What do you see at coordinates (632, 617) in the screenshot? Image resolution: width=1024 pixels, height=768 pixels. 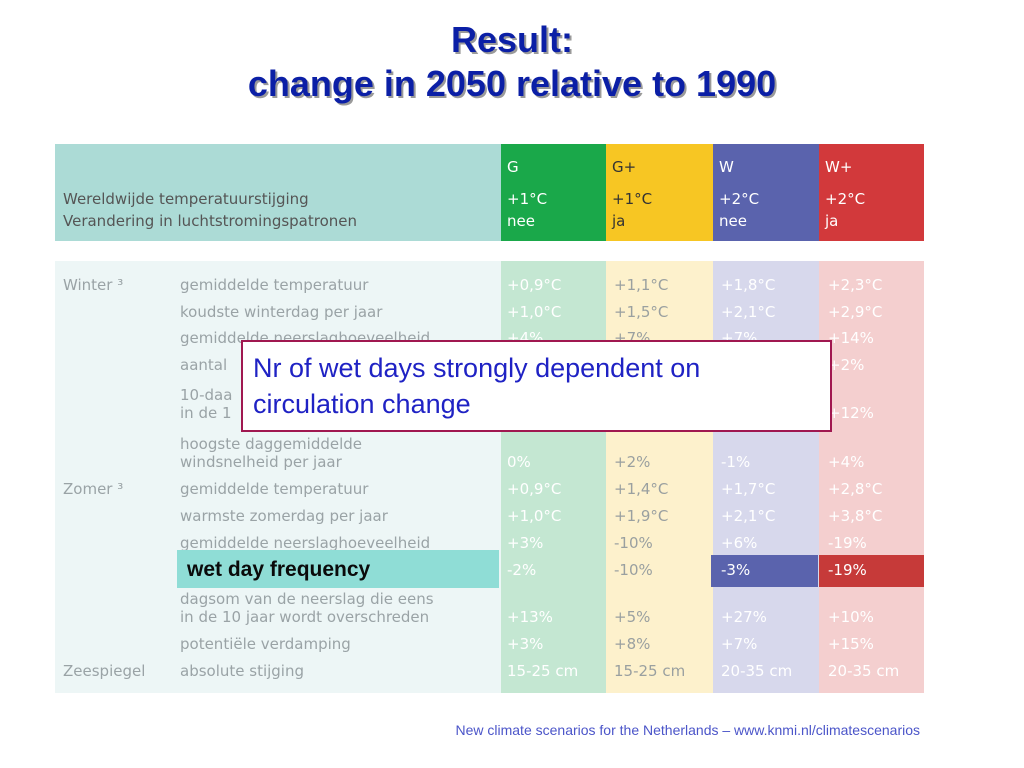 I see `value-cell: +5%` at bounding box center [632, 617].